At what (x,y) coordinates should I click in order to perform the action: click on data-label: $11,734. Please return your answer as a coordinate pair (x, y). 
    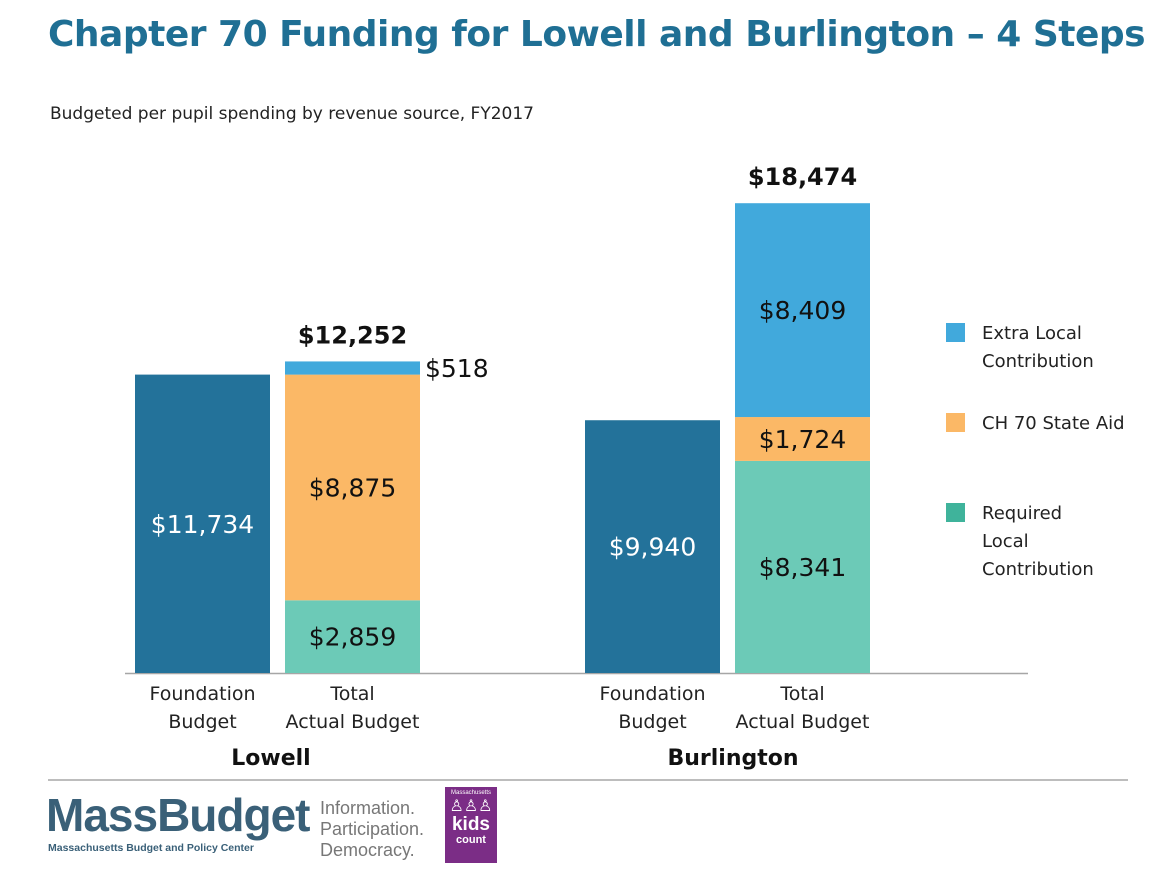
    Looking at the image, I should click on (202, 524).